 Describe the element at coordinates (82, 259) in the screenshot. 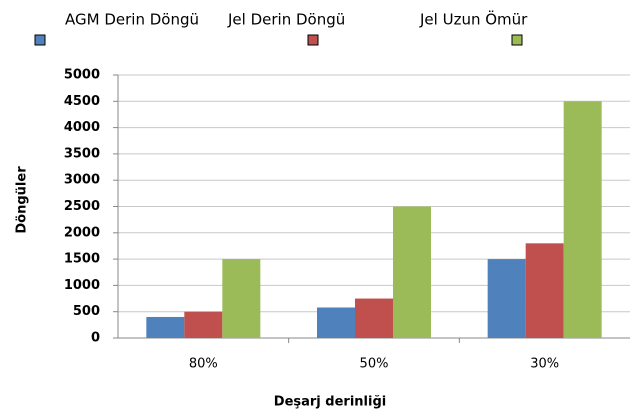

I see `y-tick-label: 1500` at that location.